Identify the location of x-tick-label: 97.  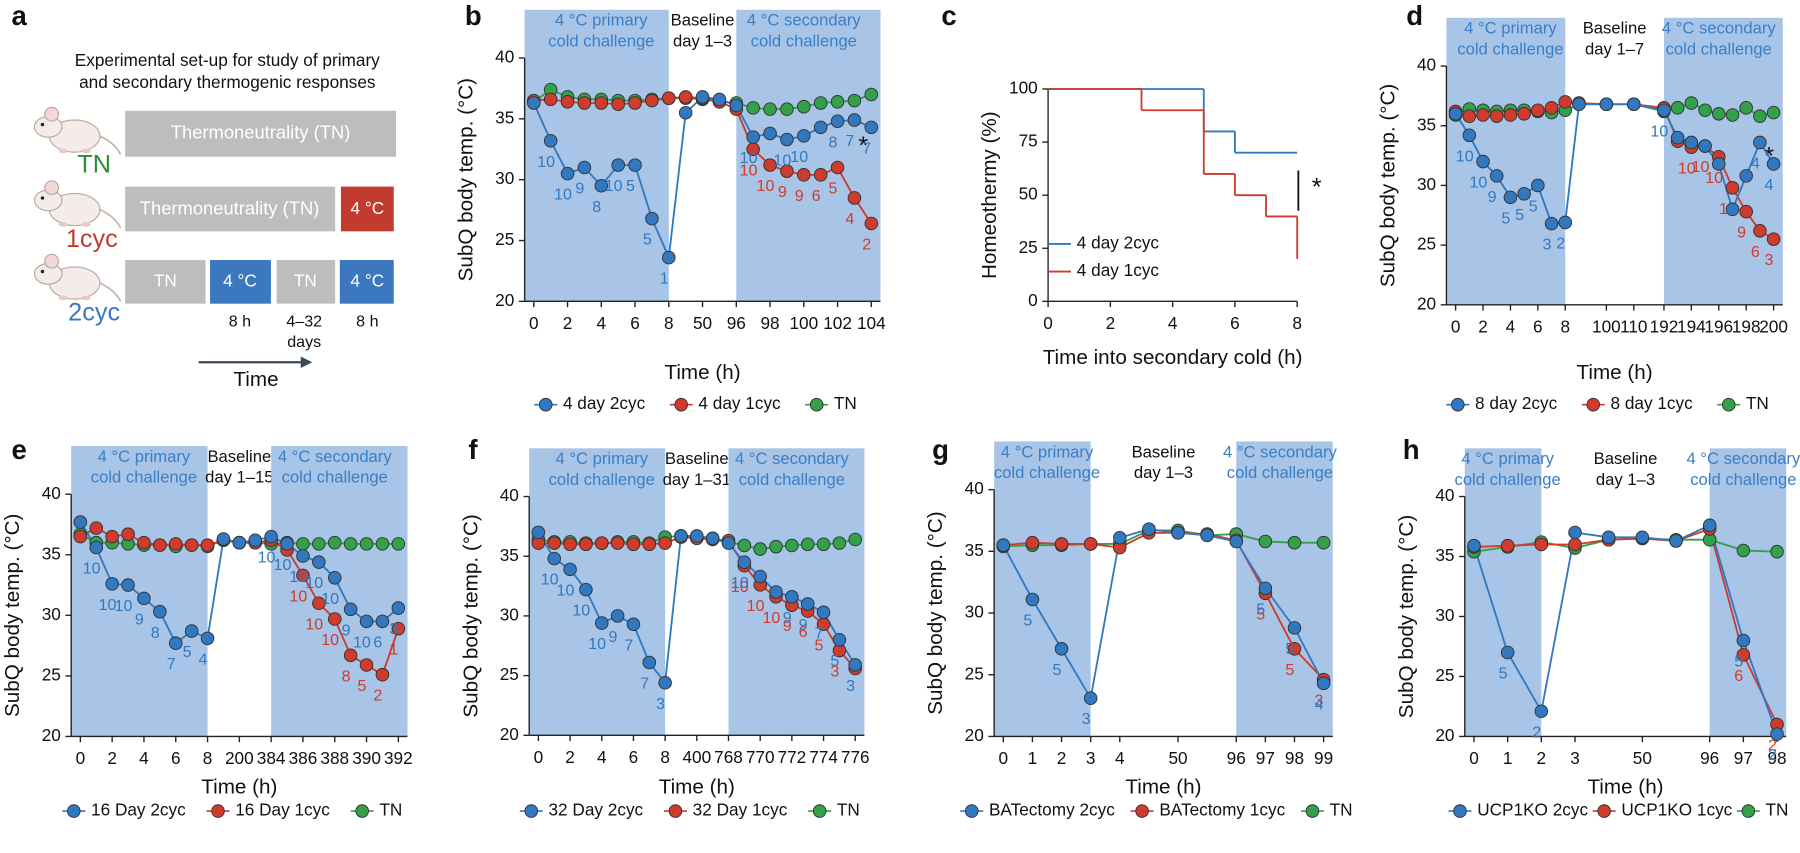
(1265, 758).